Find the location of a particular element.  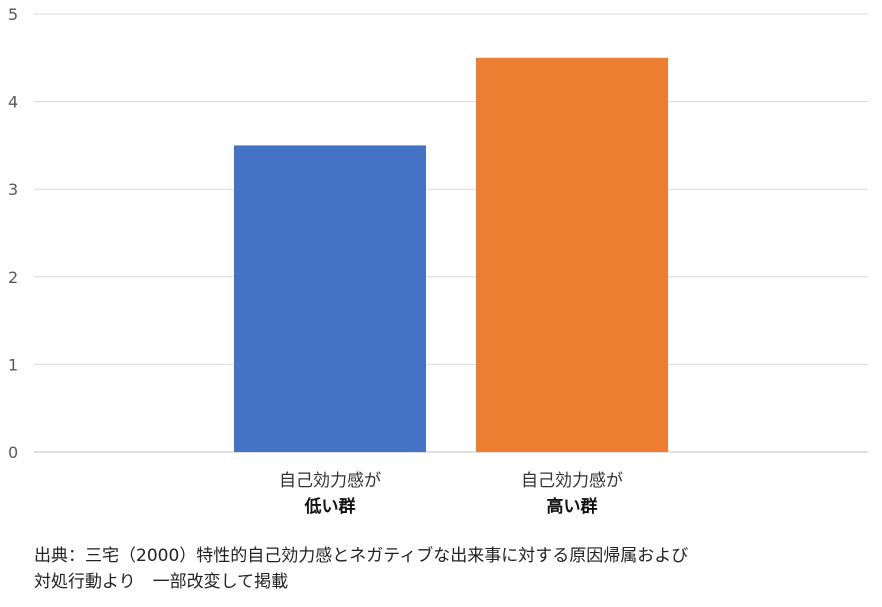

y-tick-label: 2 is located at coordinates (13, 277).